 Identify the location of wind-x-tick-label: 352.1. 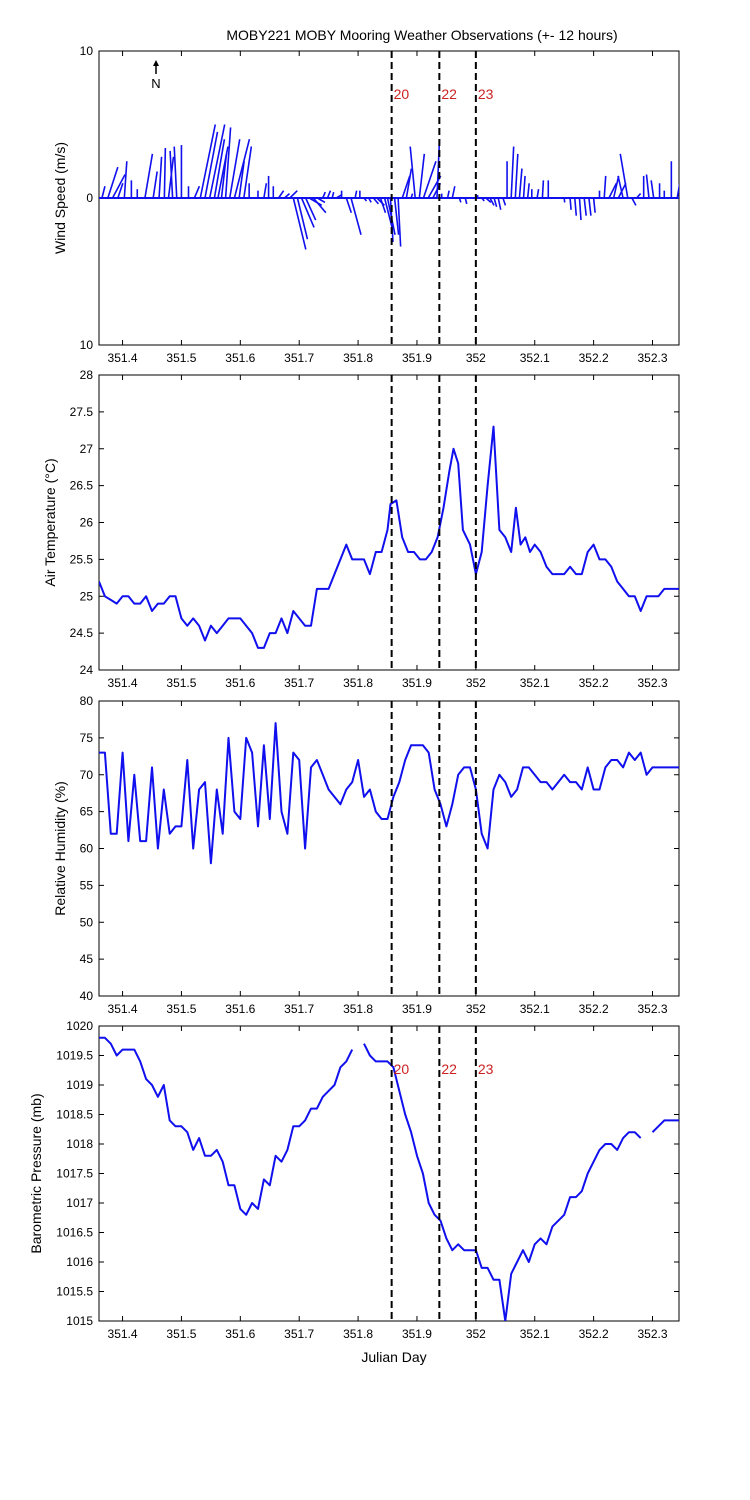
(535, 358).